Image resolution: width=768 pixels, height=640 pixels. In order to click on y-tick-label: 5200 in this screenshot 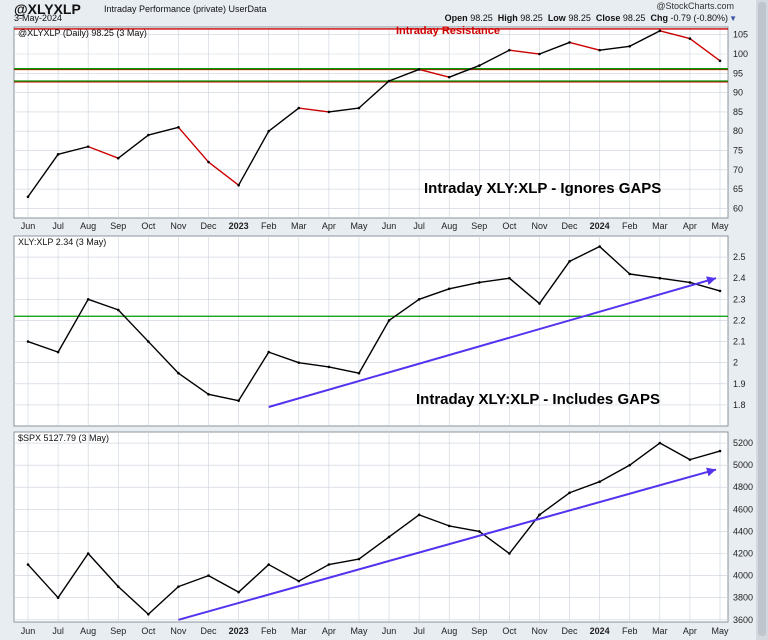, I will do `click(743, 443)`.